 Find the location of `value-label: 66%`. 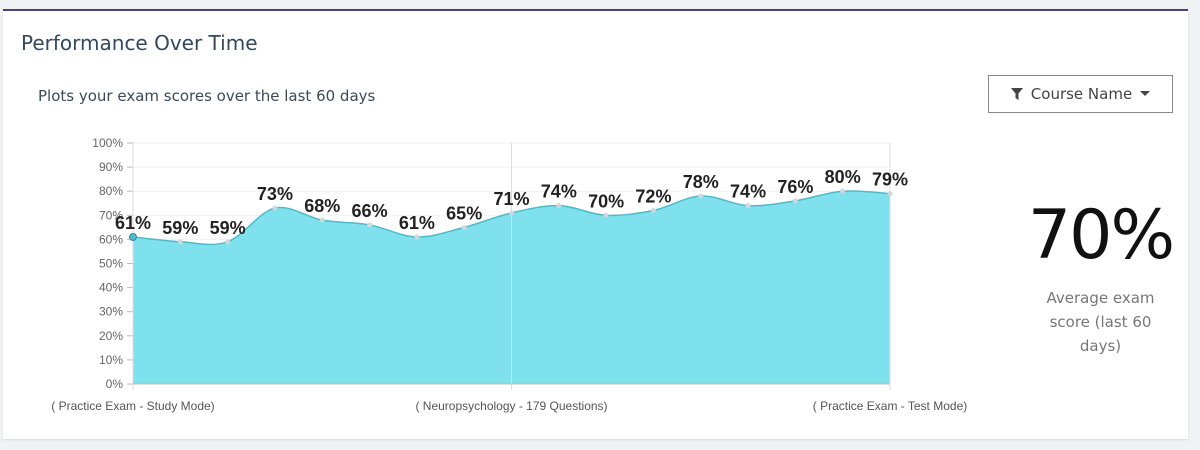

value-label: 66% is located at coordinates (370, 211).